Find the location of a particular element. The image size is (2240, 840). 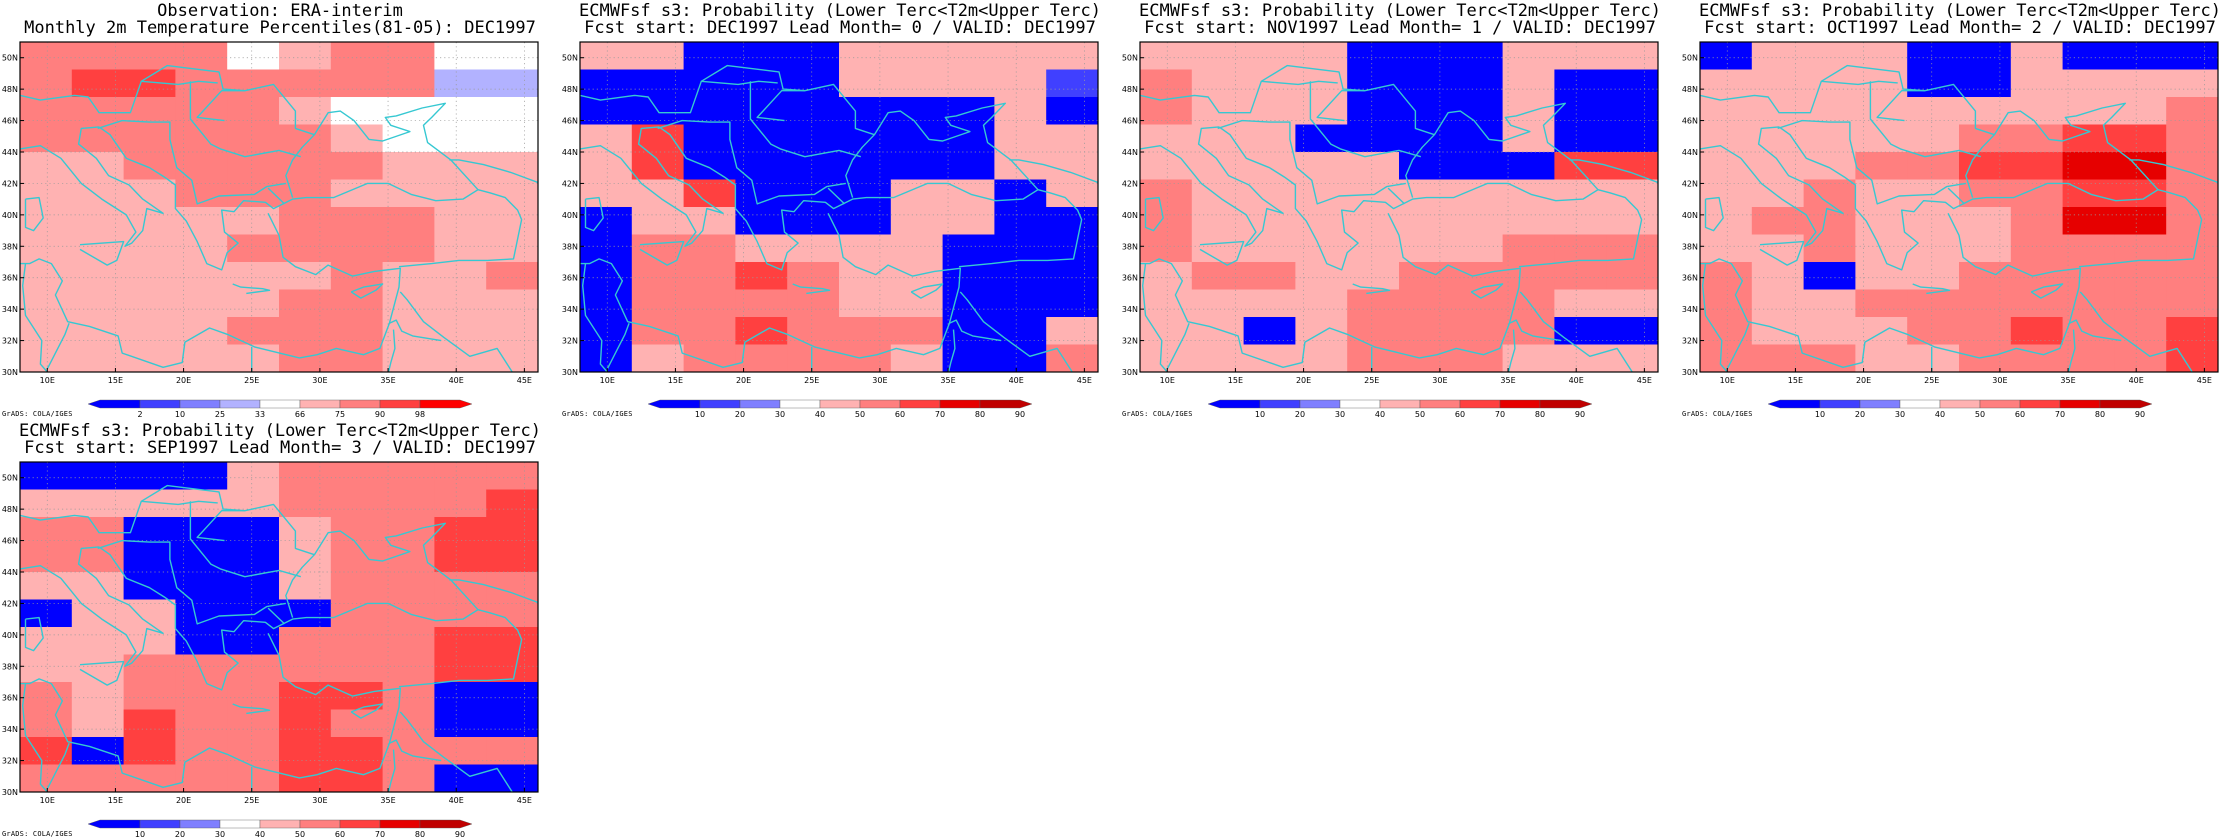

lat-tick-label: 36N is located at coordinates (570, 278).